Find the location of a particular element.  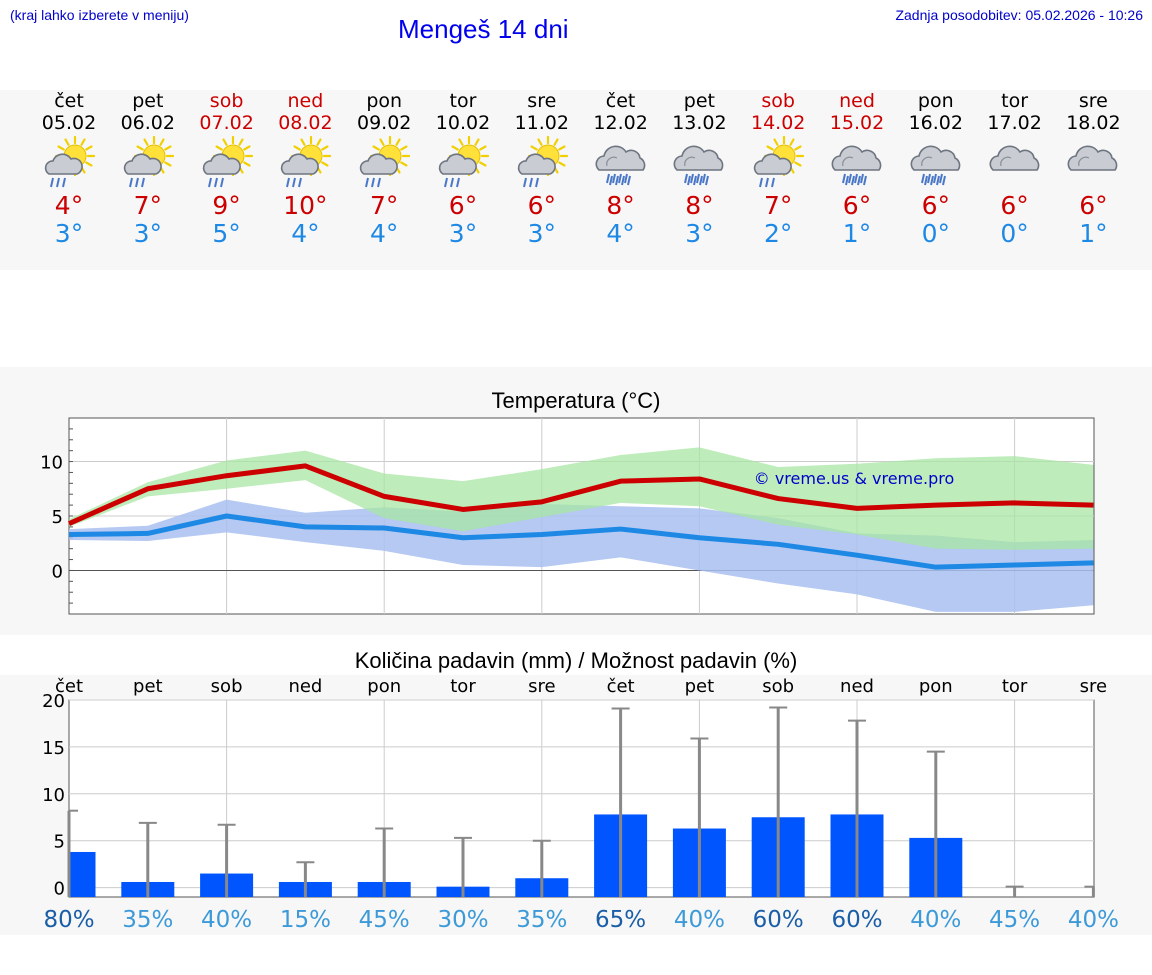

day-forecast: ned 08.02 10° 4° is located at coordinates (305, 169).